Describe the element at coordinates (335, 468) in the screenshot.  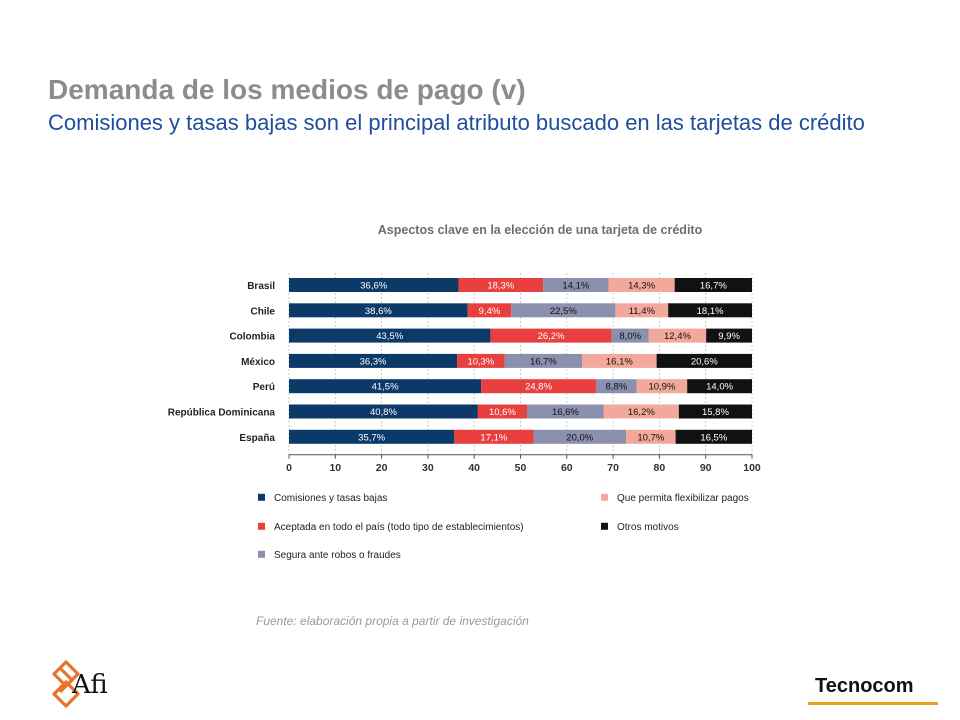
I see `x-tick-label: 10` at that location.